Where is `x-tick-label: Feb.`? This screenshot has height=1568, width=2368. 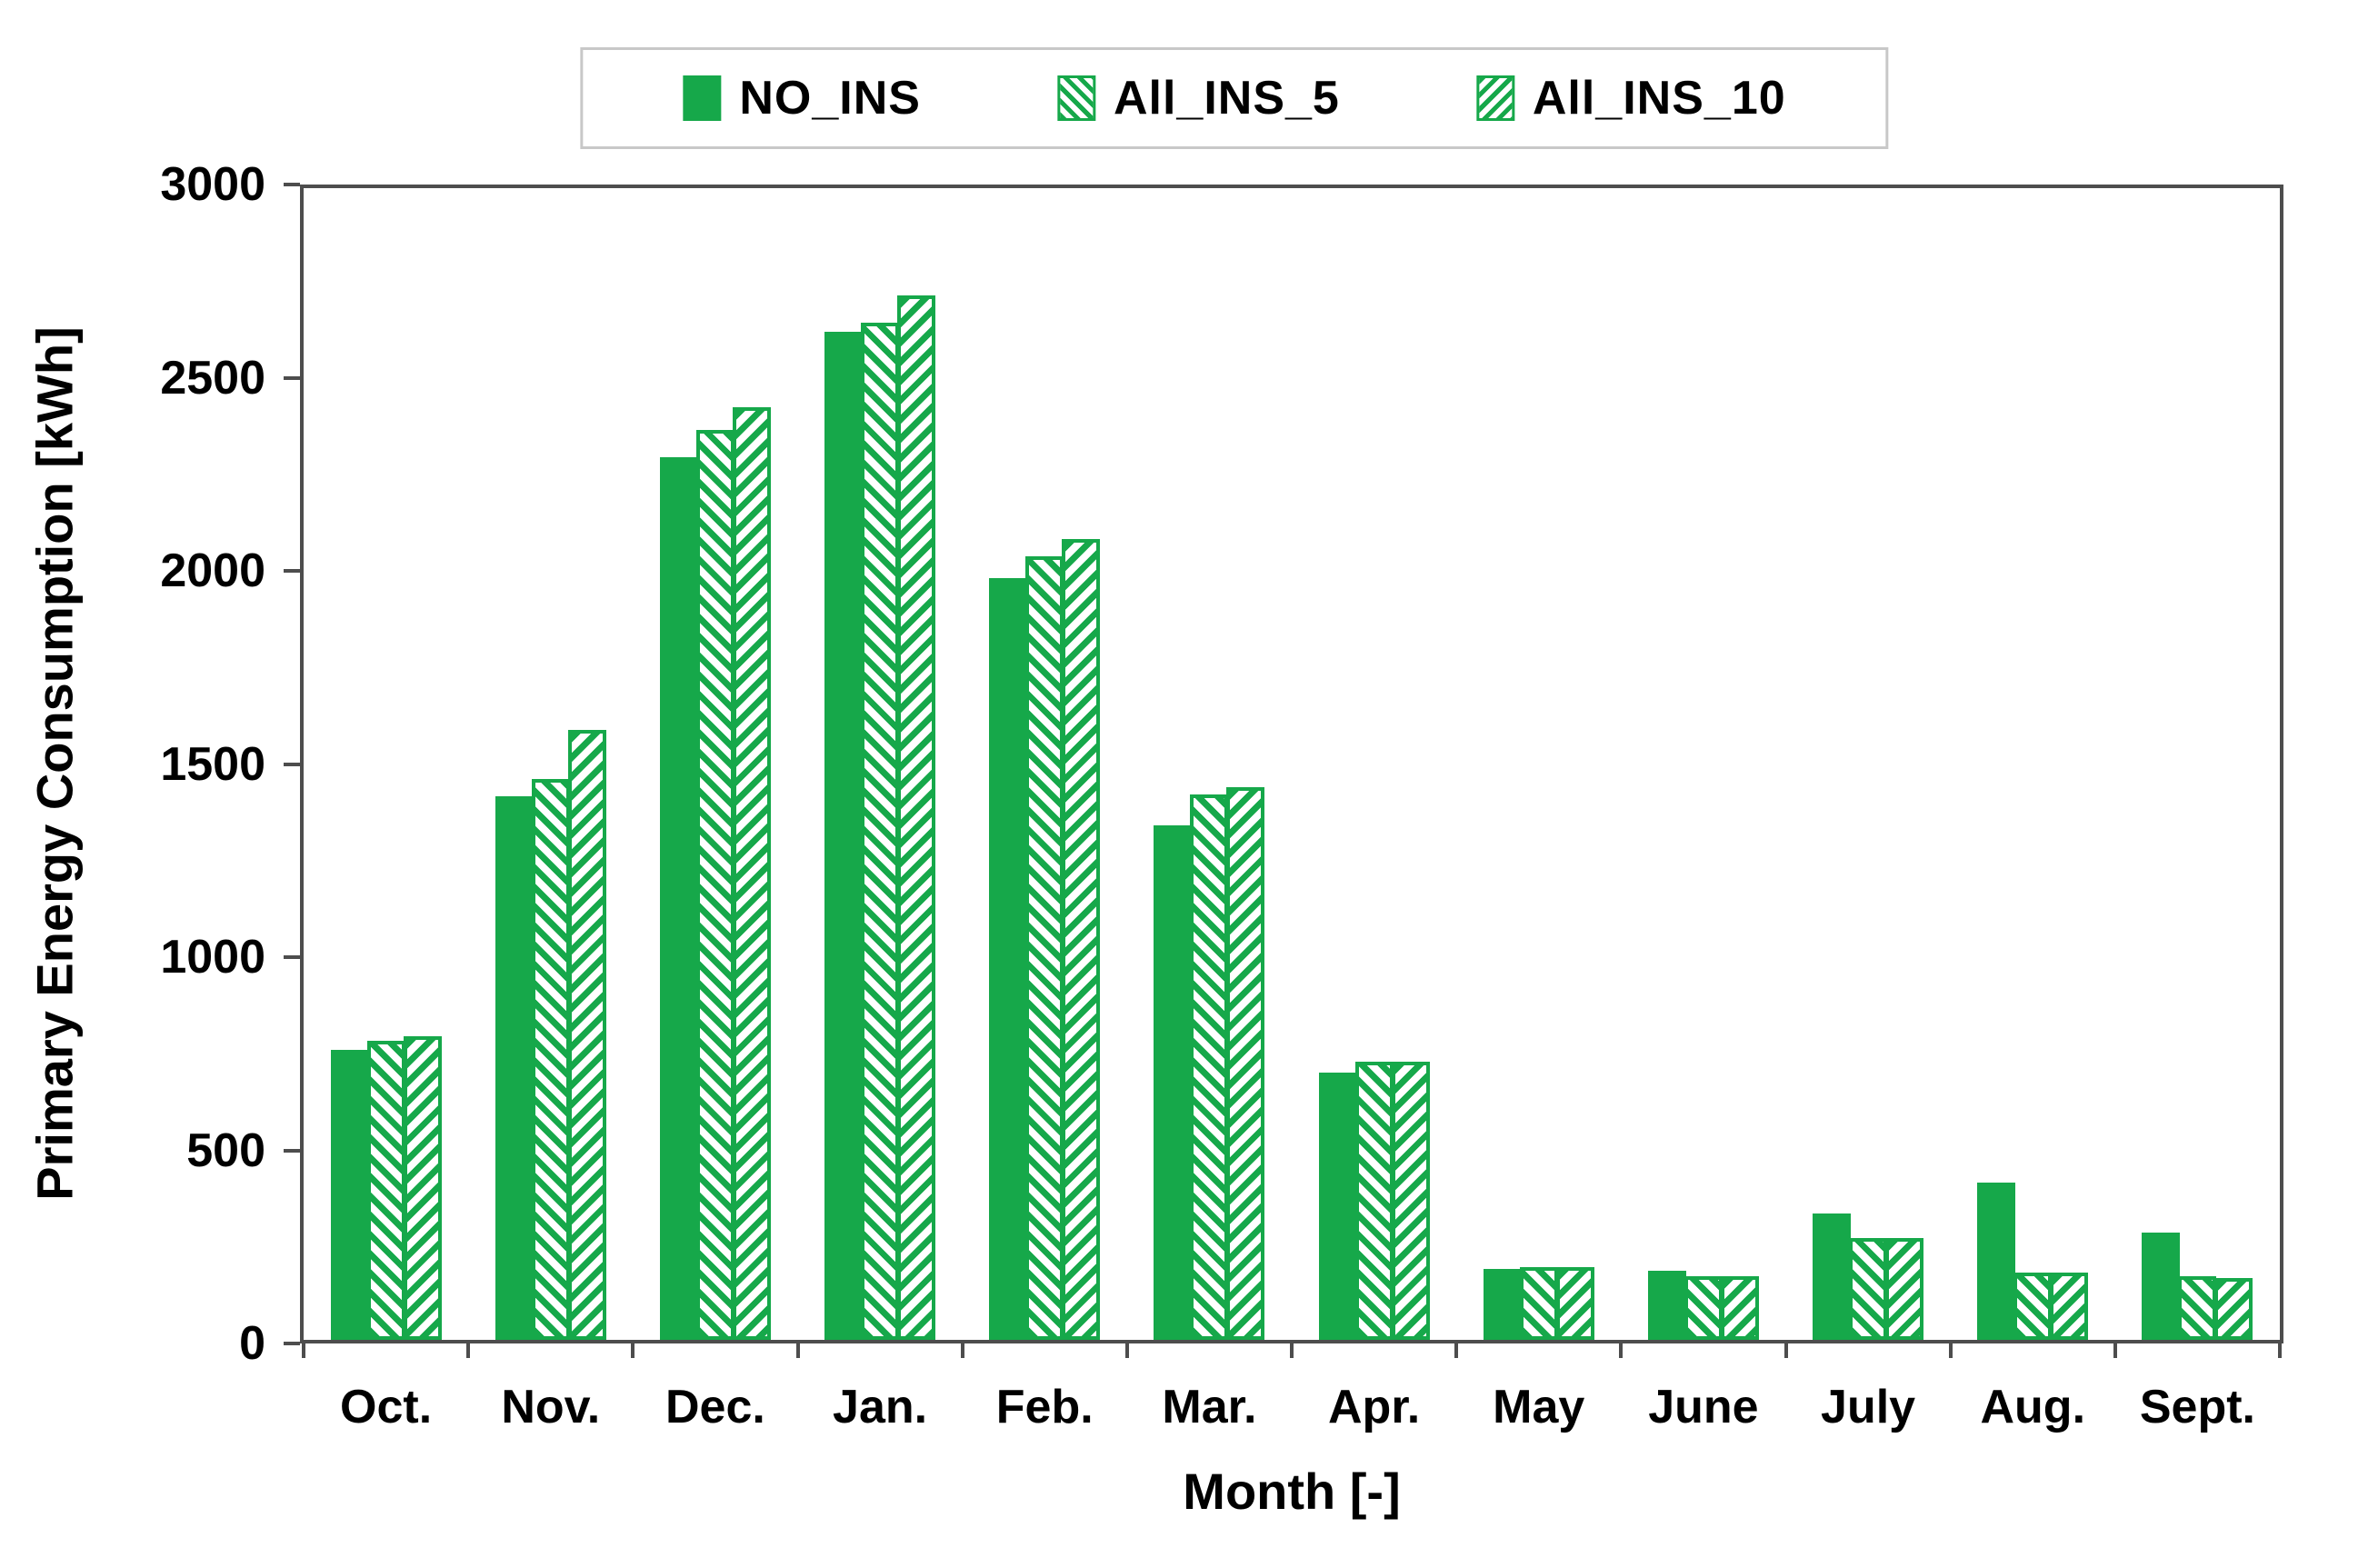
x-tick-label: Feb. is located at coordinates (1044, 1407).